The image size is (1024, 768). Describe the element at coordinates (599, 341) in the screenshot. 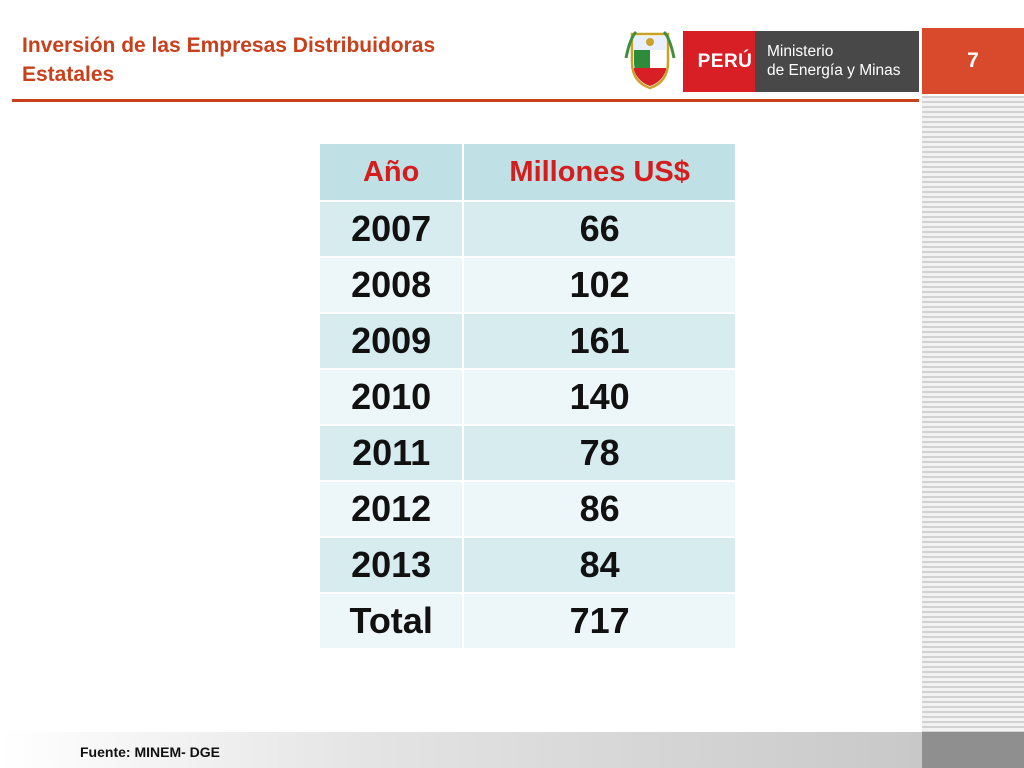

I see `cell-value: 161` at that location.